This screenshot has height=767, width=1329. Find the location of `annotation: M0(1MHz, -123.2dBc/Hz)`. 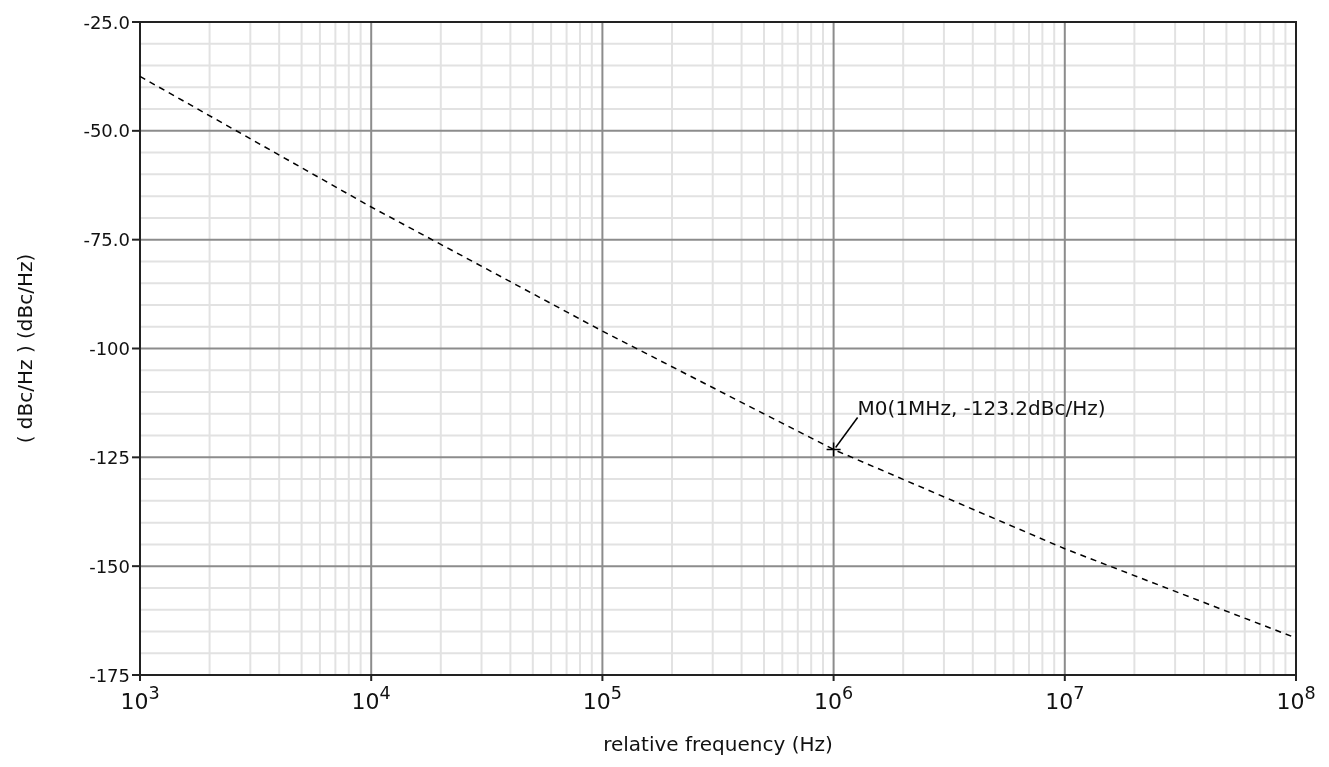

annotation: M0(1MHz, -123.2dBc/Hz) is located at coordinates (981, 408).